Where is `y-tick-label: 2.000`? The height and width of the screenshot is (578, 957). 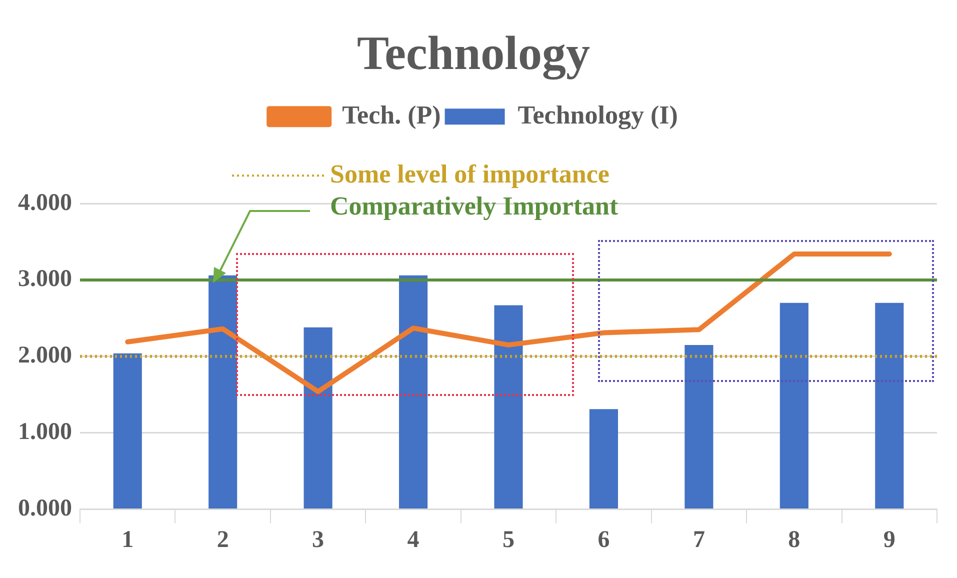 y-tick-label: 2.000 is located at coordinates (45, 355).